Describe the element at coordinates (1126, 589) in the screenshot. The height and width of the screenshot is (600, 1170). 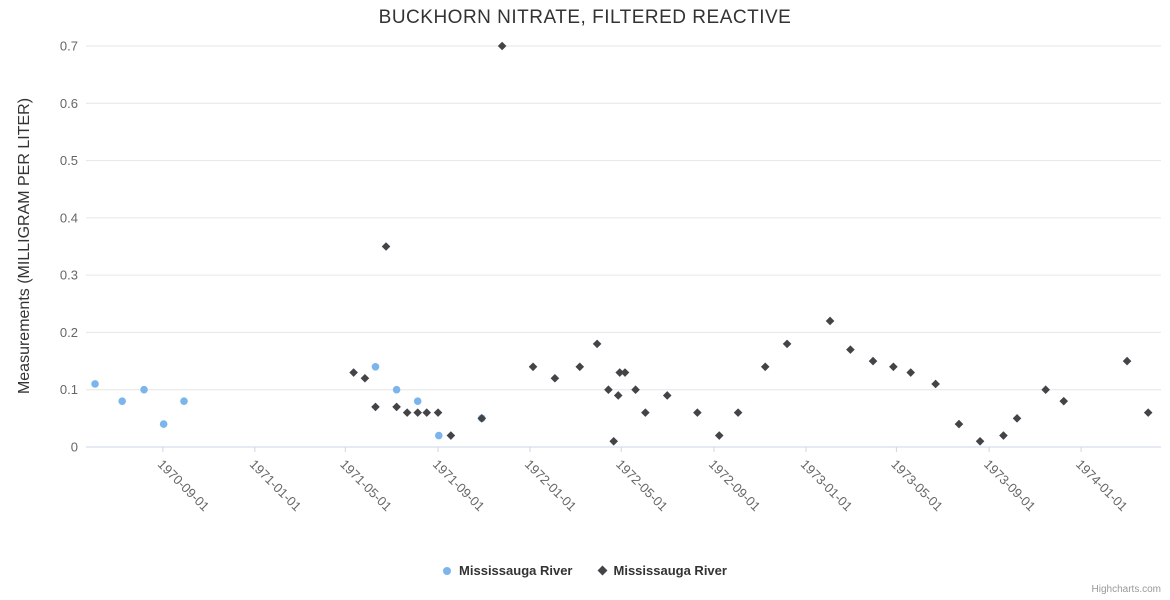
I see `highcharts-credit: Highcharts.com` at that location.